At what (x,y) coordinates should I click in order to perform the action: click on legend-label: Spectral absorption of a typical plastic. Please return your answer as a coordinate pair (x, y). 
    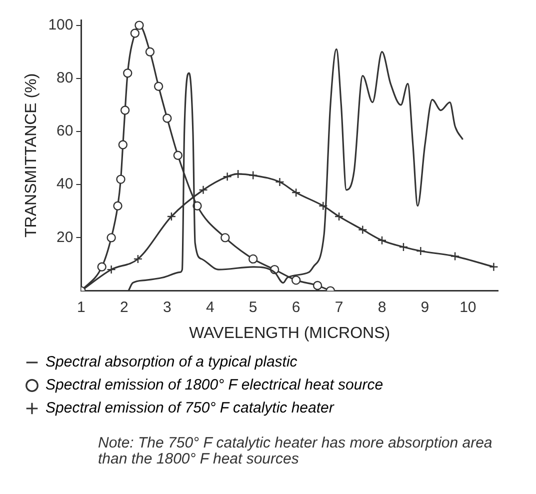
    Looking at the image, I should click on (172, 362).